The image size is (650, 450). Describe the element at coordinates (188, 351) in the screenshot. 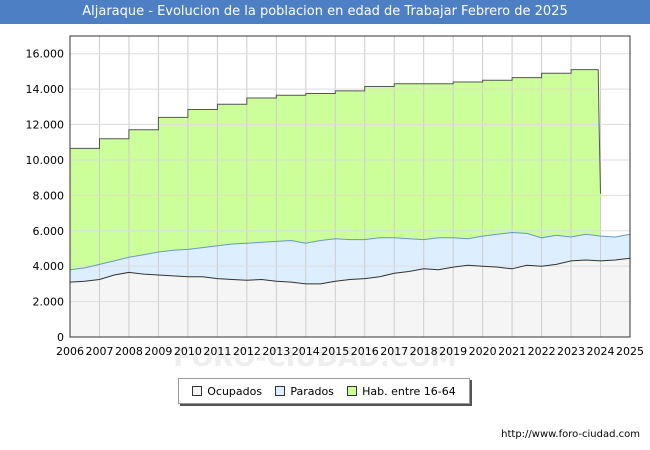

I see `x-tick-label-4: 2010` at that location.